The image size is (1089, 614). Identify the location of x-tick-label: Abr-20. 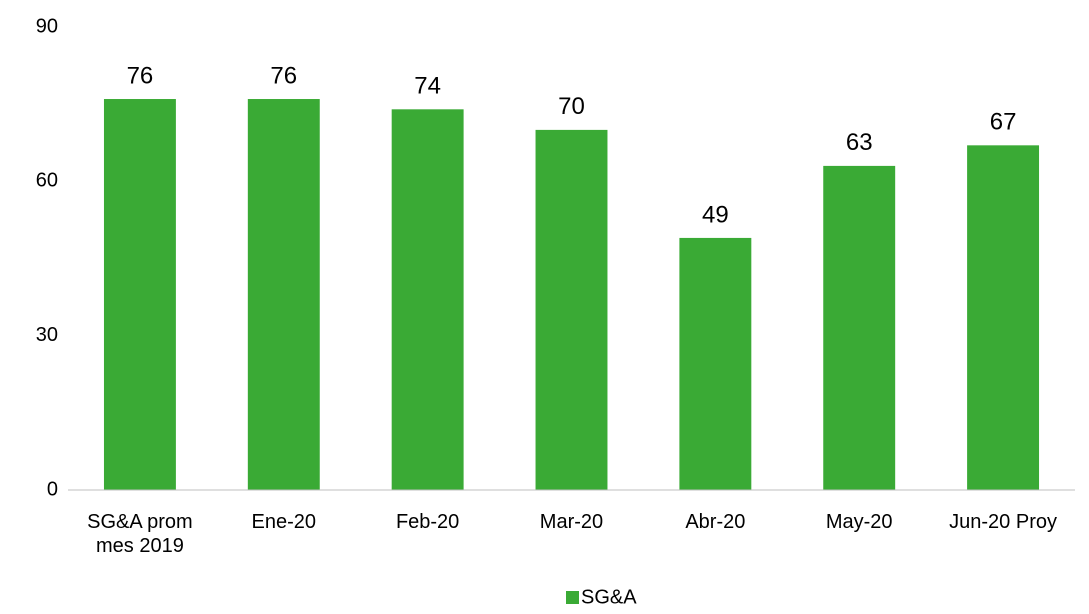
(715, 522).